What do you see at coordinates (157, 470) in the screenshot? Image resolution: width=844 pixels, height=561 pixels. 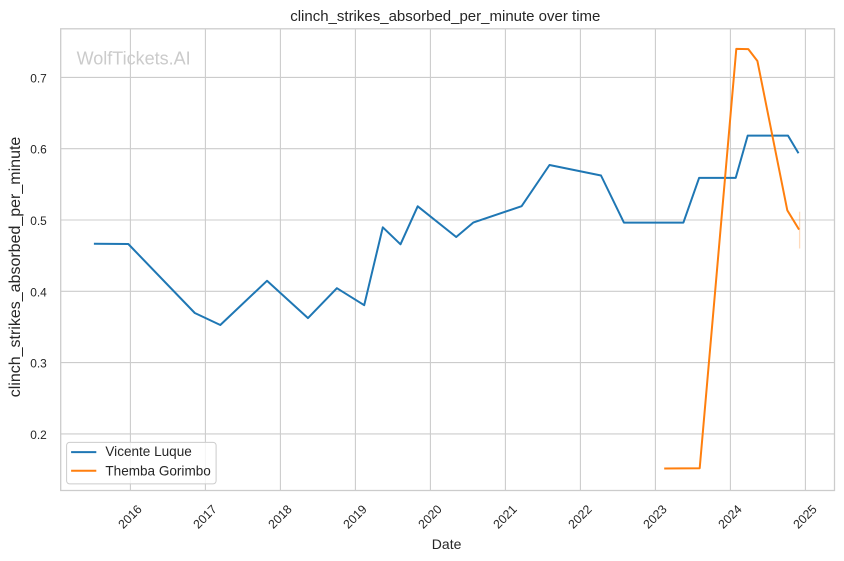 I see `svg-text: Themba Gorimbo` at bounding box center [157, 470].